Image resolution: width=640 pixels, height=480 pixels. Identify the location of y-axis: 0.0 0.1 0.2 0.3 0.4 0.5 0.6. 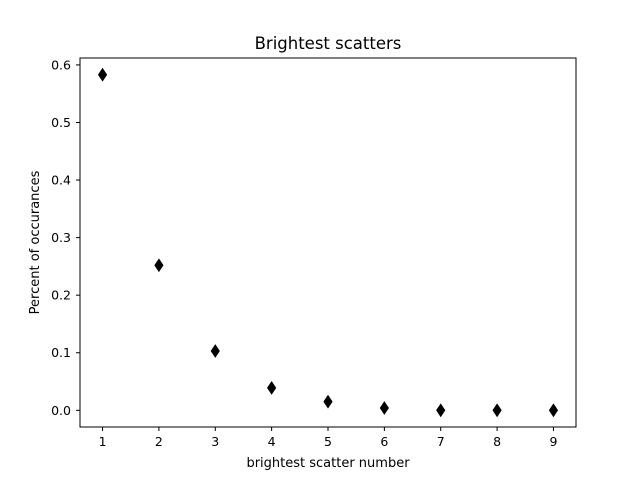
(65, 237).